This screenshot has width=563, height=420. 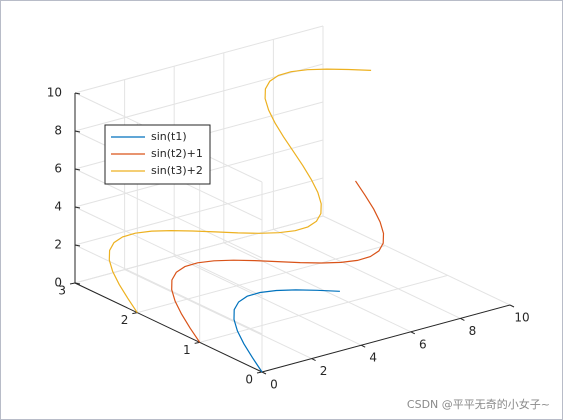 I want to click on legend-label: sin(t1), so click(x=169, y=136).